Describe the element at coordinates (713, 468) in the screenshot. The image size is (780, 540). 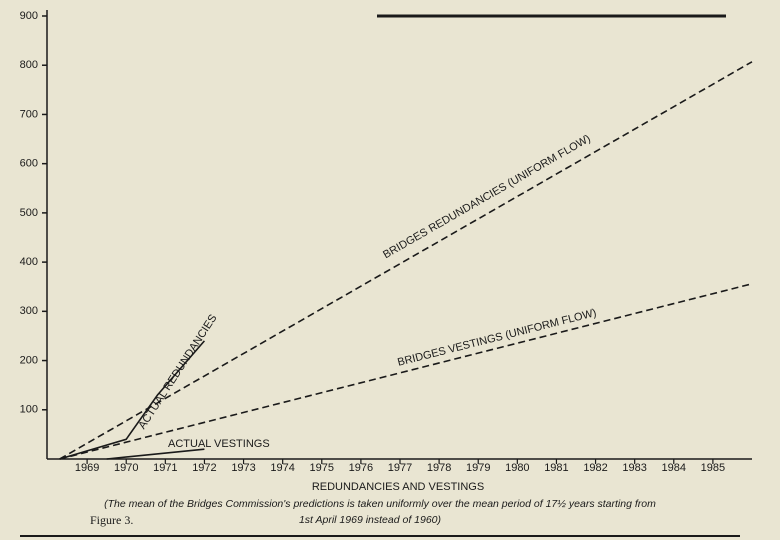
I see `x-tick-label: 1985` at that location.